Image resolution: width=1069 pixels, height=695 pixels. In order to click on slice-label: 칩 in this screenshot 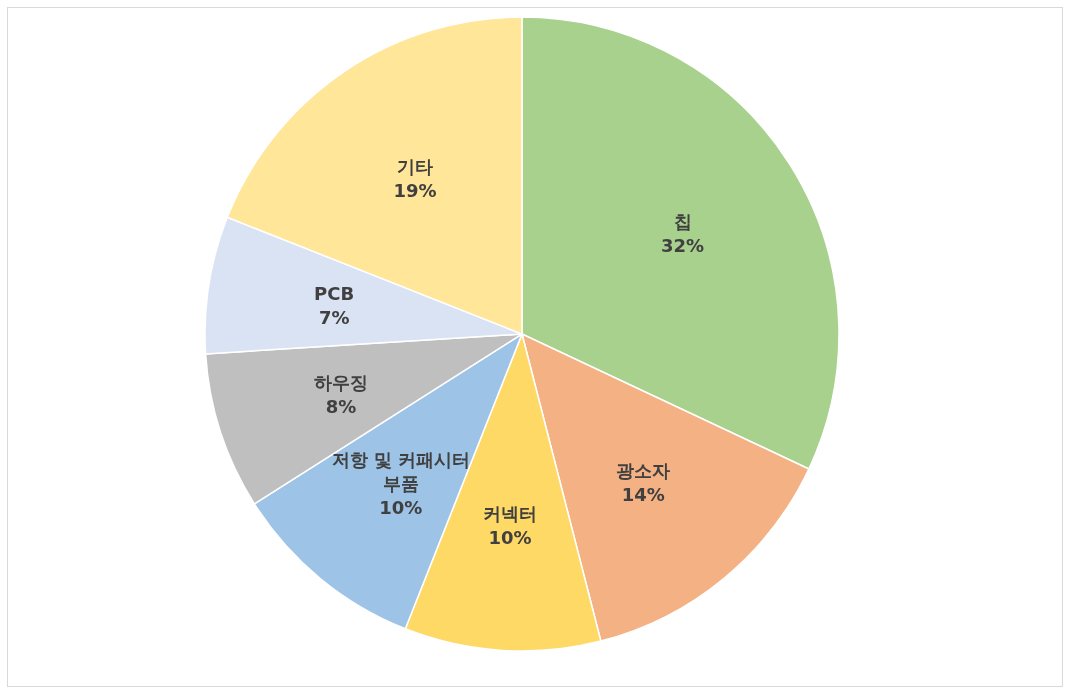, I will do `click(682, 221)`.